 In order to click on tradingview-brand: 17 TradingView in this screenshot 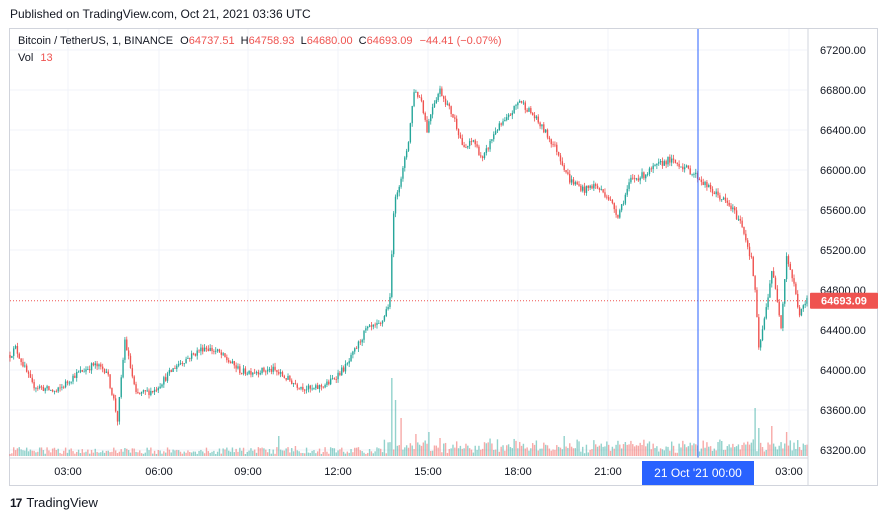, I will do `click(54, 502)`.